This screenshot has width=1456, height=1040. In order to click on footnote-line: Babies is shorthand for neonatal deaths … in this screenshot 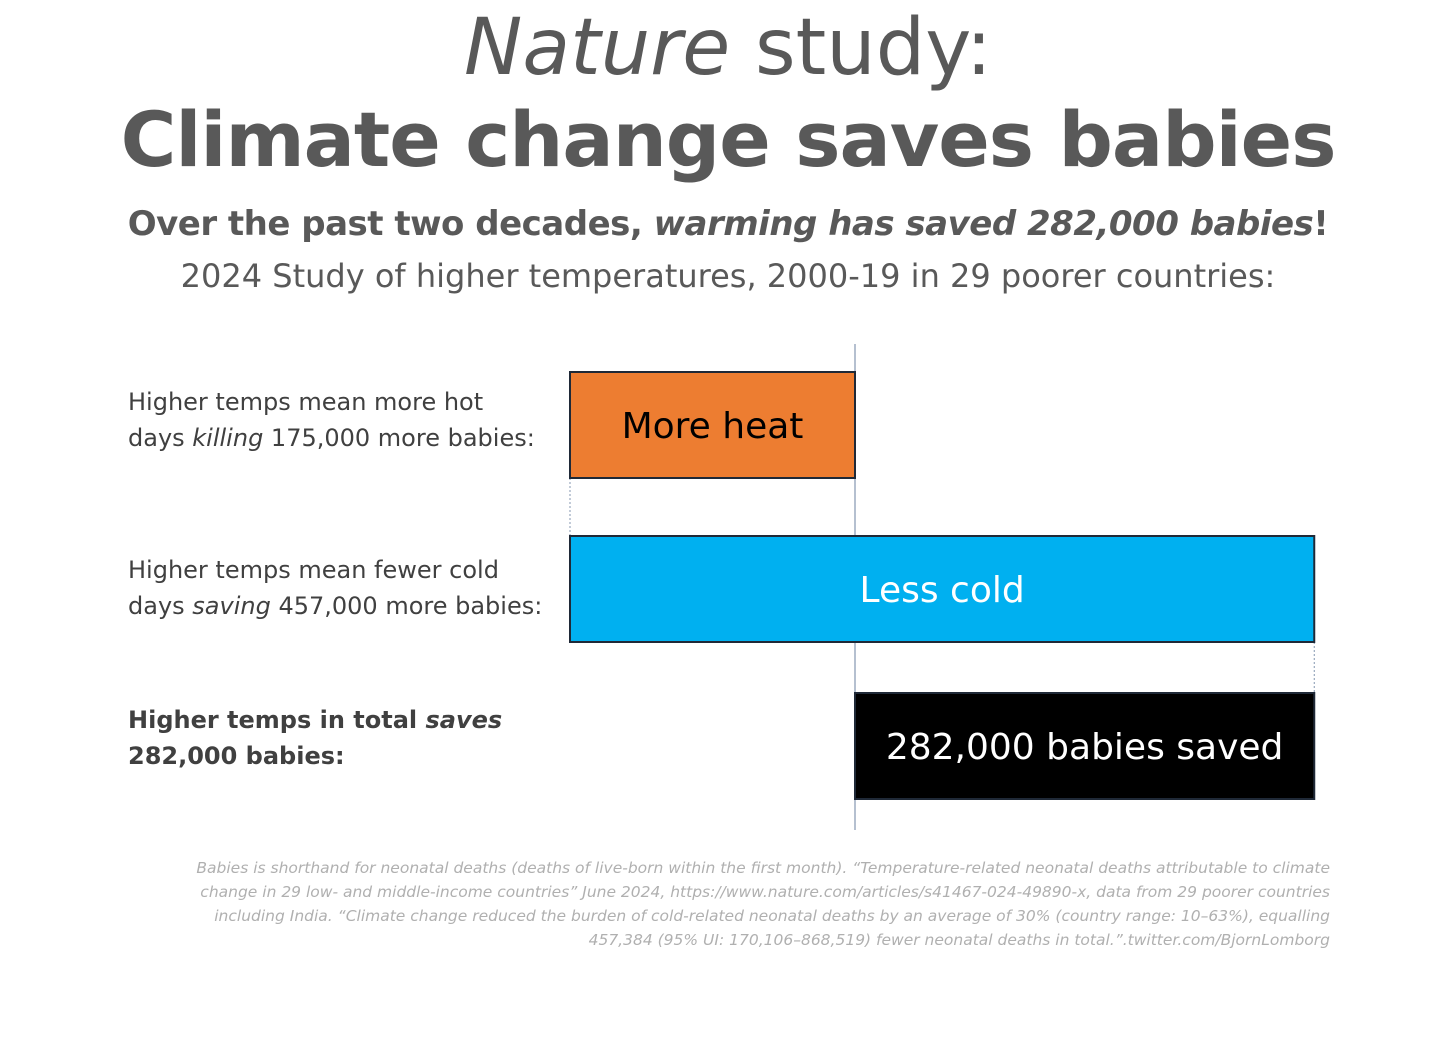, I will do `click(763, 868)`.